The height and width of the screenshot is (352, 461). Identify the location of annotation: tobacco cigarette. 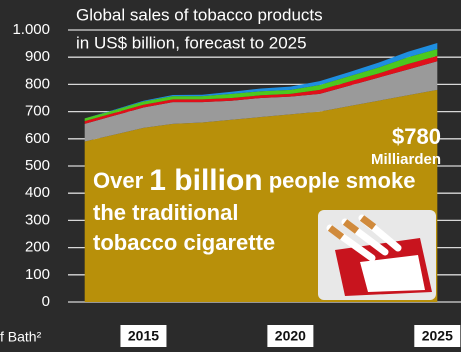
(184, 242).